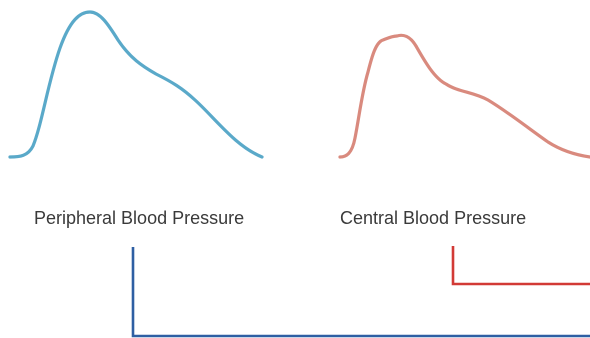 This screenshot has width=590, height=338. What do you see at coordinates (520, 266) in the screenshot?
I see `central-connector-line` at bounding box center [520, 266].